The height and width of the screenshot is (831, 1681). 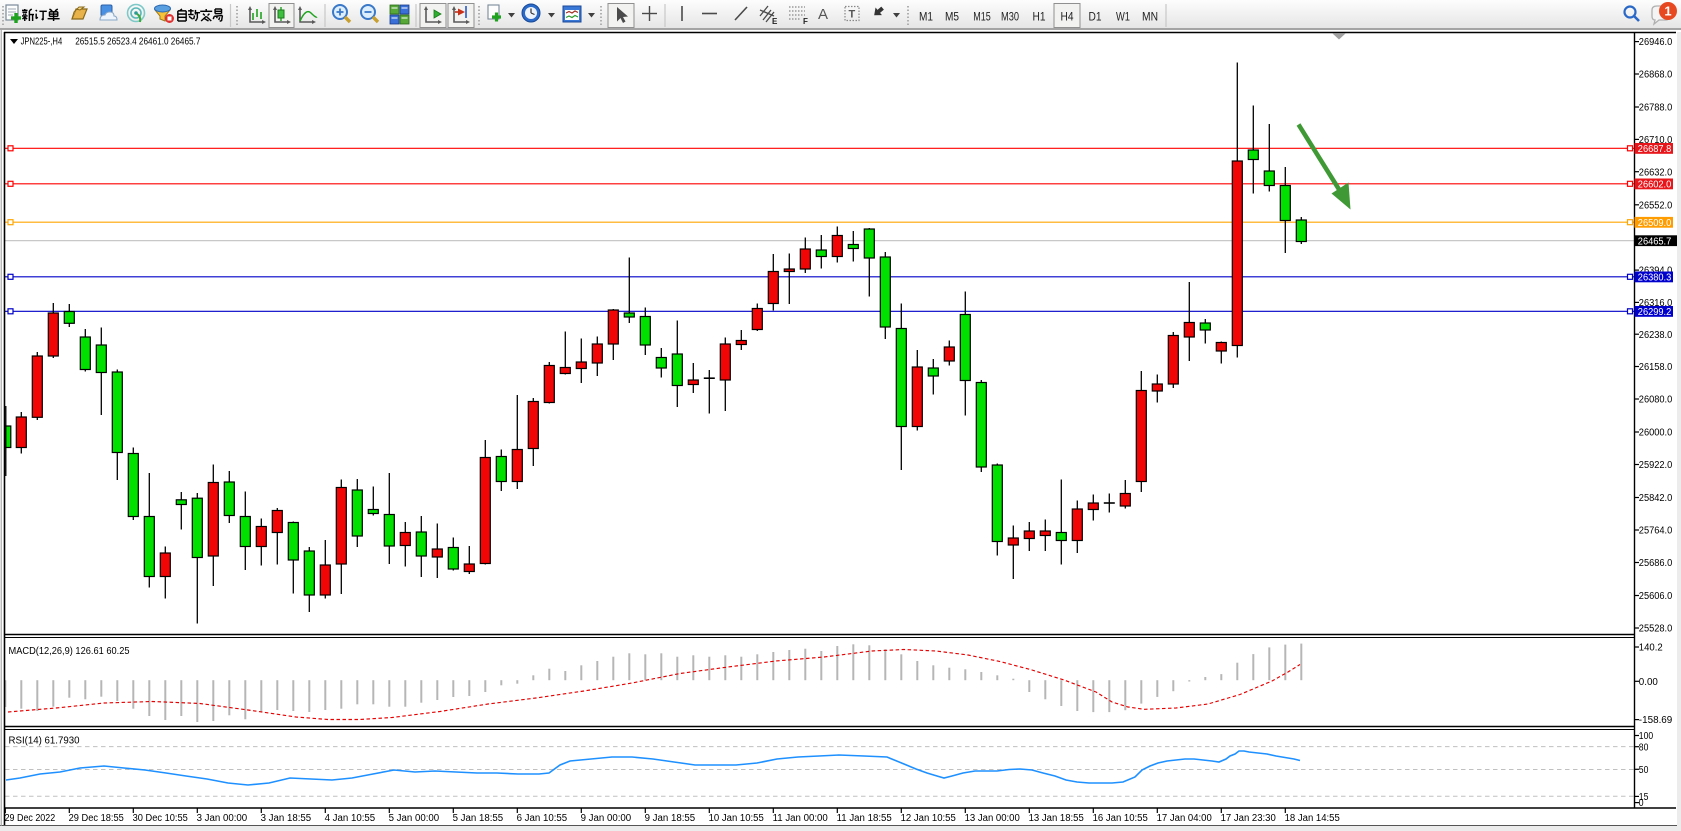 What do you see at coordinates (606, 818) in the screenshot?
I see `svg-text: 9 Jan 00:00` at bounding box center [606, 818].